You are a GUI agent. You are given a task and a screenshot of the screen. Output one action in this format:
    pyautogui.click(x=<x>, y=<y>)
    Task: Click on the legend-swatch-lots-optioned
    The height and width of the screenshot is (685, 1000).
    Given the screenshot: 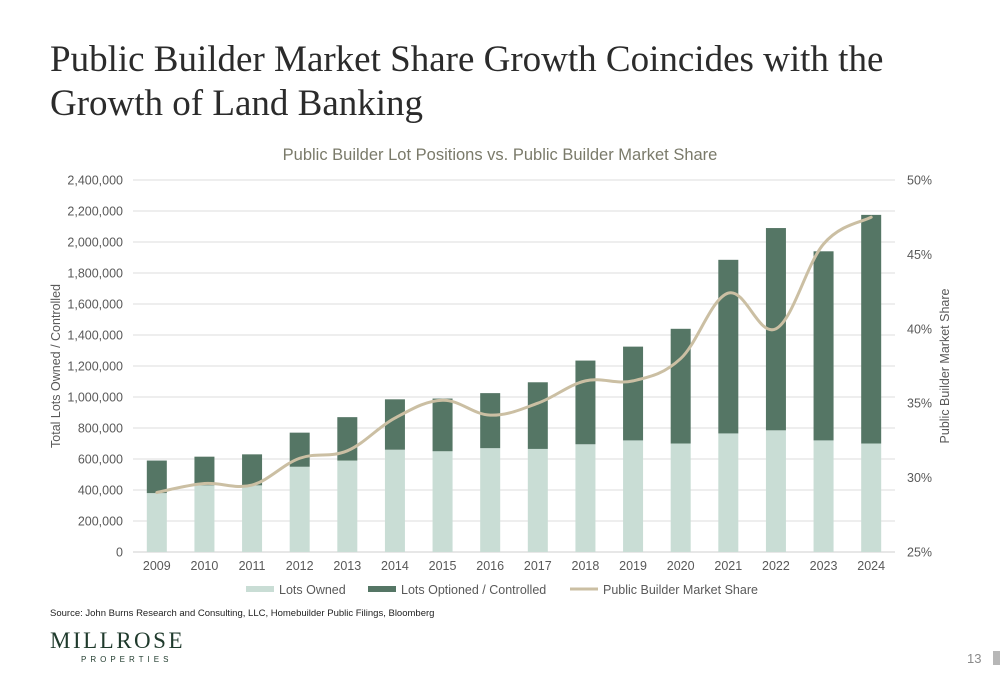 What is the action you would take?
    pyautogui.click(x=382, y=589)
    